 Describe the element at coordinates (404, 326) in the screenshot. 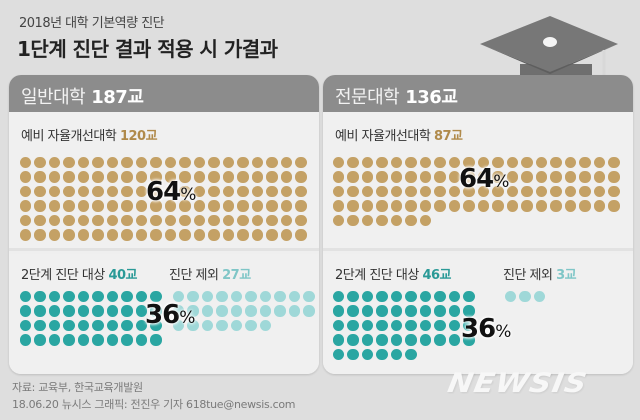

I see `teal-dot-grid` at that location.